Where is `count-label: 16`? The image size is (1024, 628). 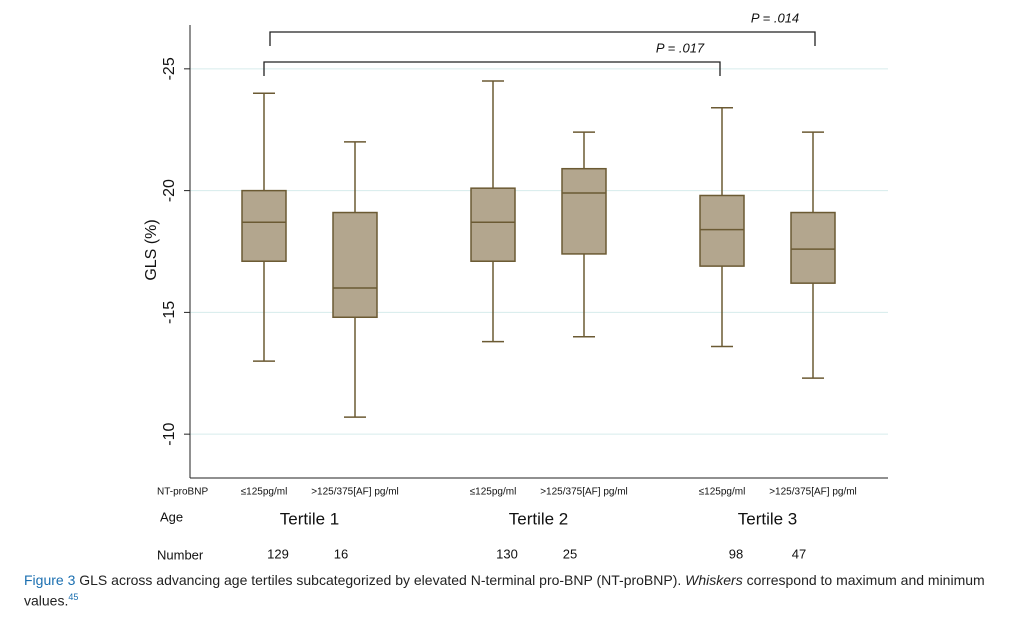 count-label: 16 is located at coordinates (341, 553).